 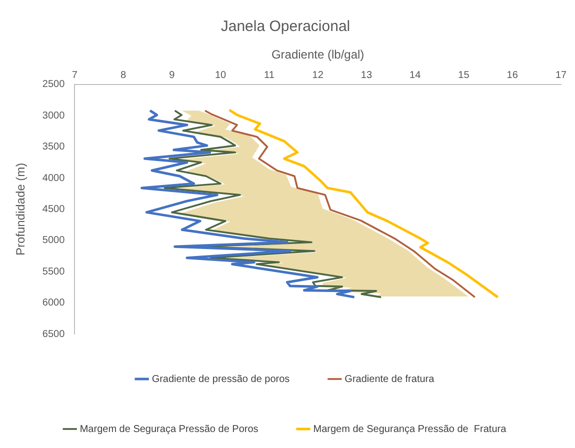 What do you see at coordinates (169, 429) in the screenshot?
I see `legend-label: Margem de Seguraça Pressão de Poros` at bounding box center [169, 429].